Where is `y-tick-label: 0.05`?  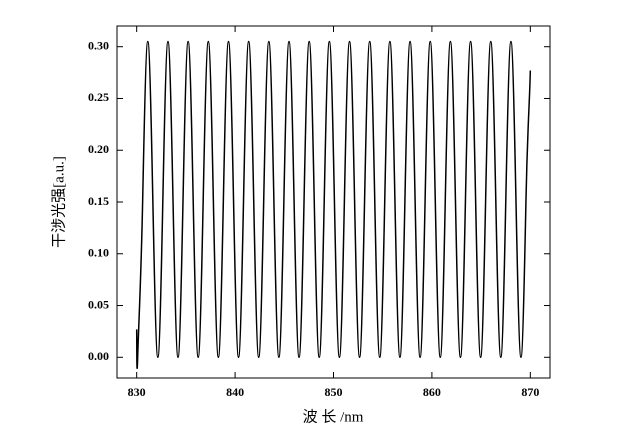 y-tick-label: 0.05 is located at coordinates (98, 304).